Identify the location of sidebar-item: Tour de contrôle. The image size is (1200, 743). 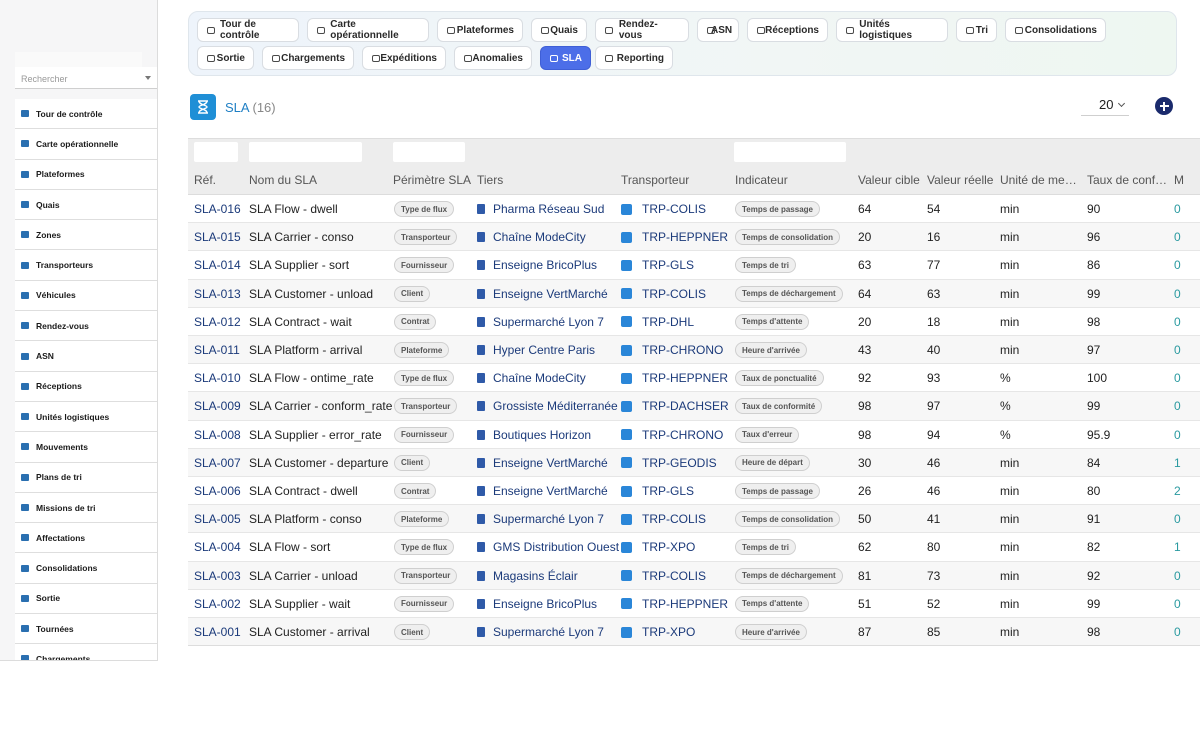
(86, 114).